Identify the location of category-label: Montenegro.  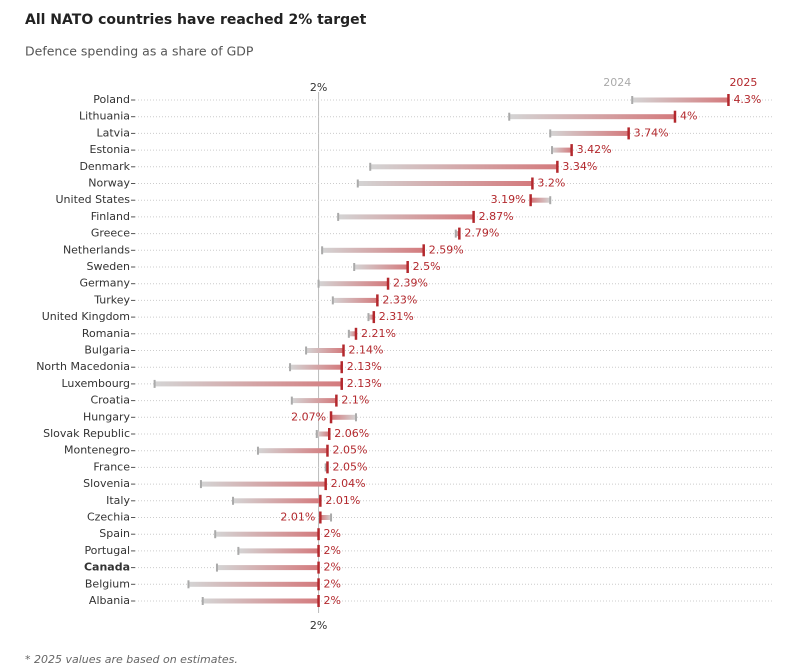
(97, 450).